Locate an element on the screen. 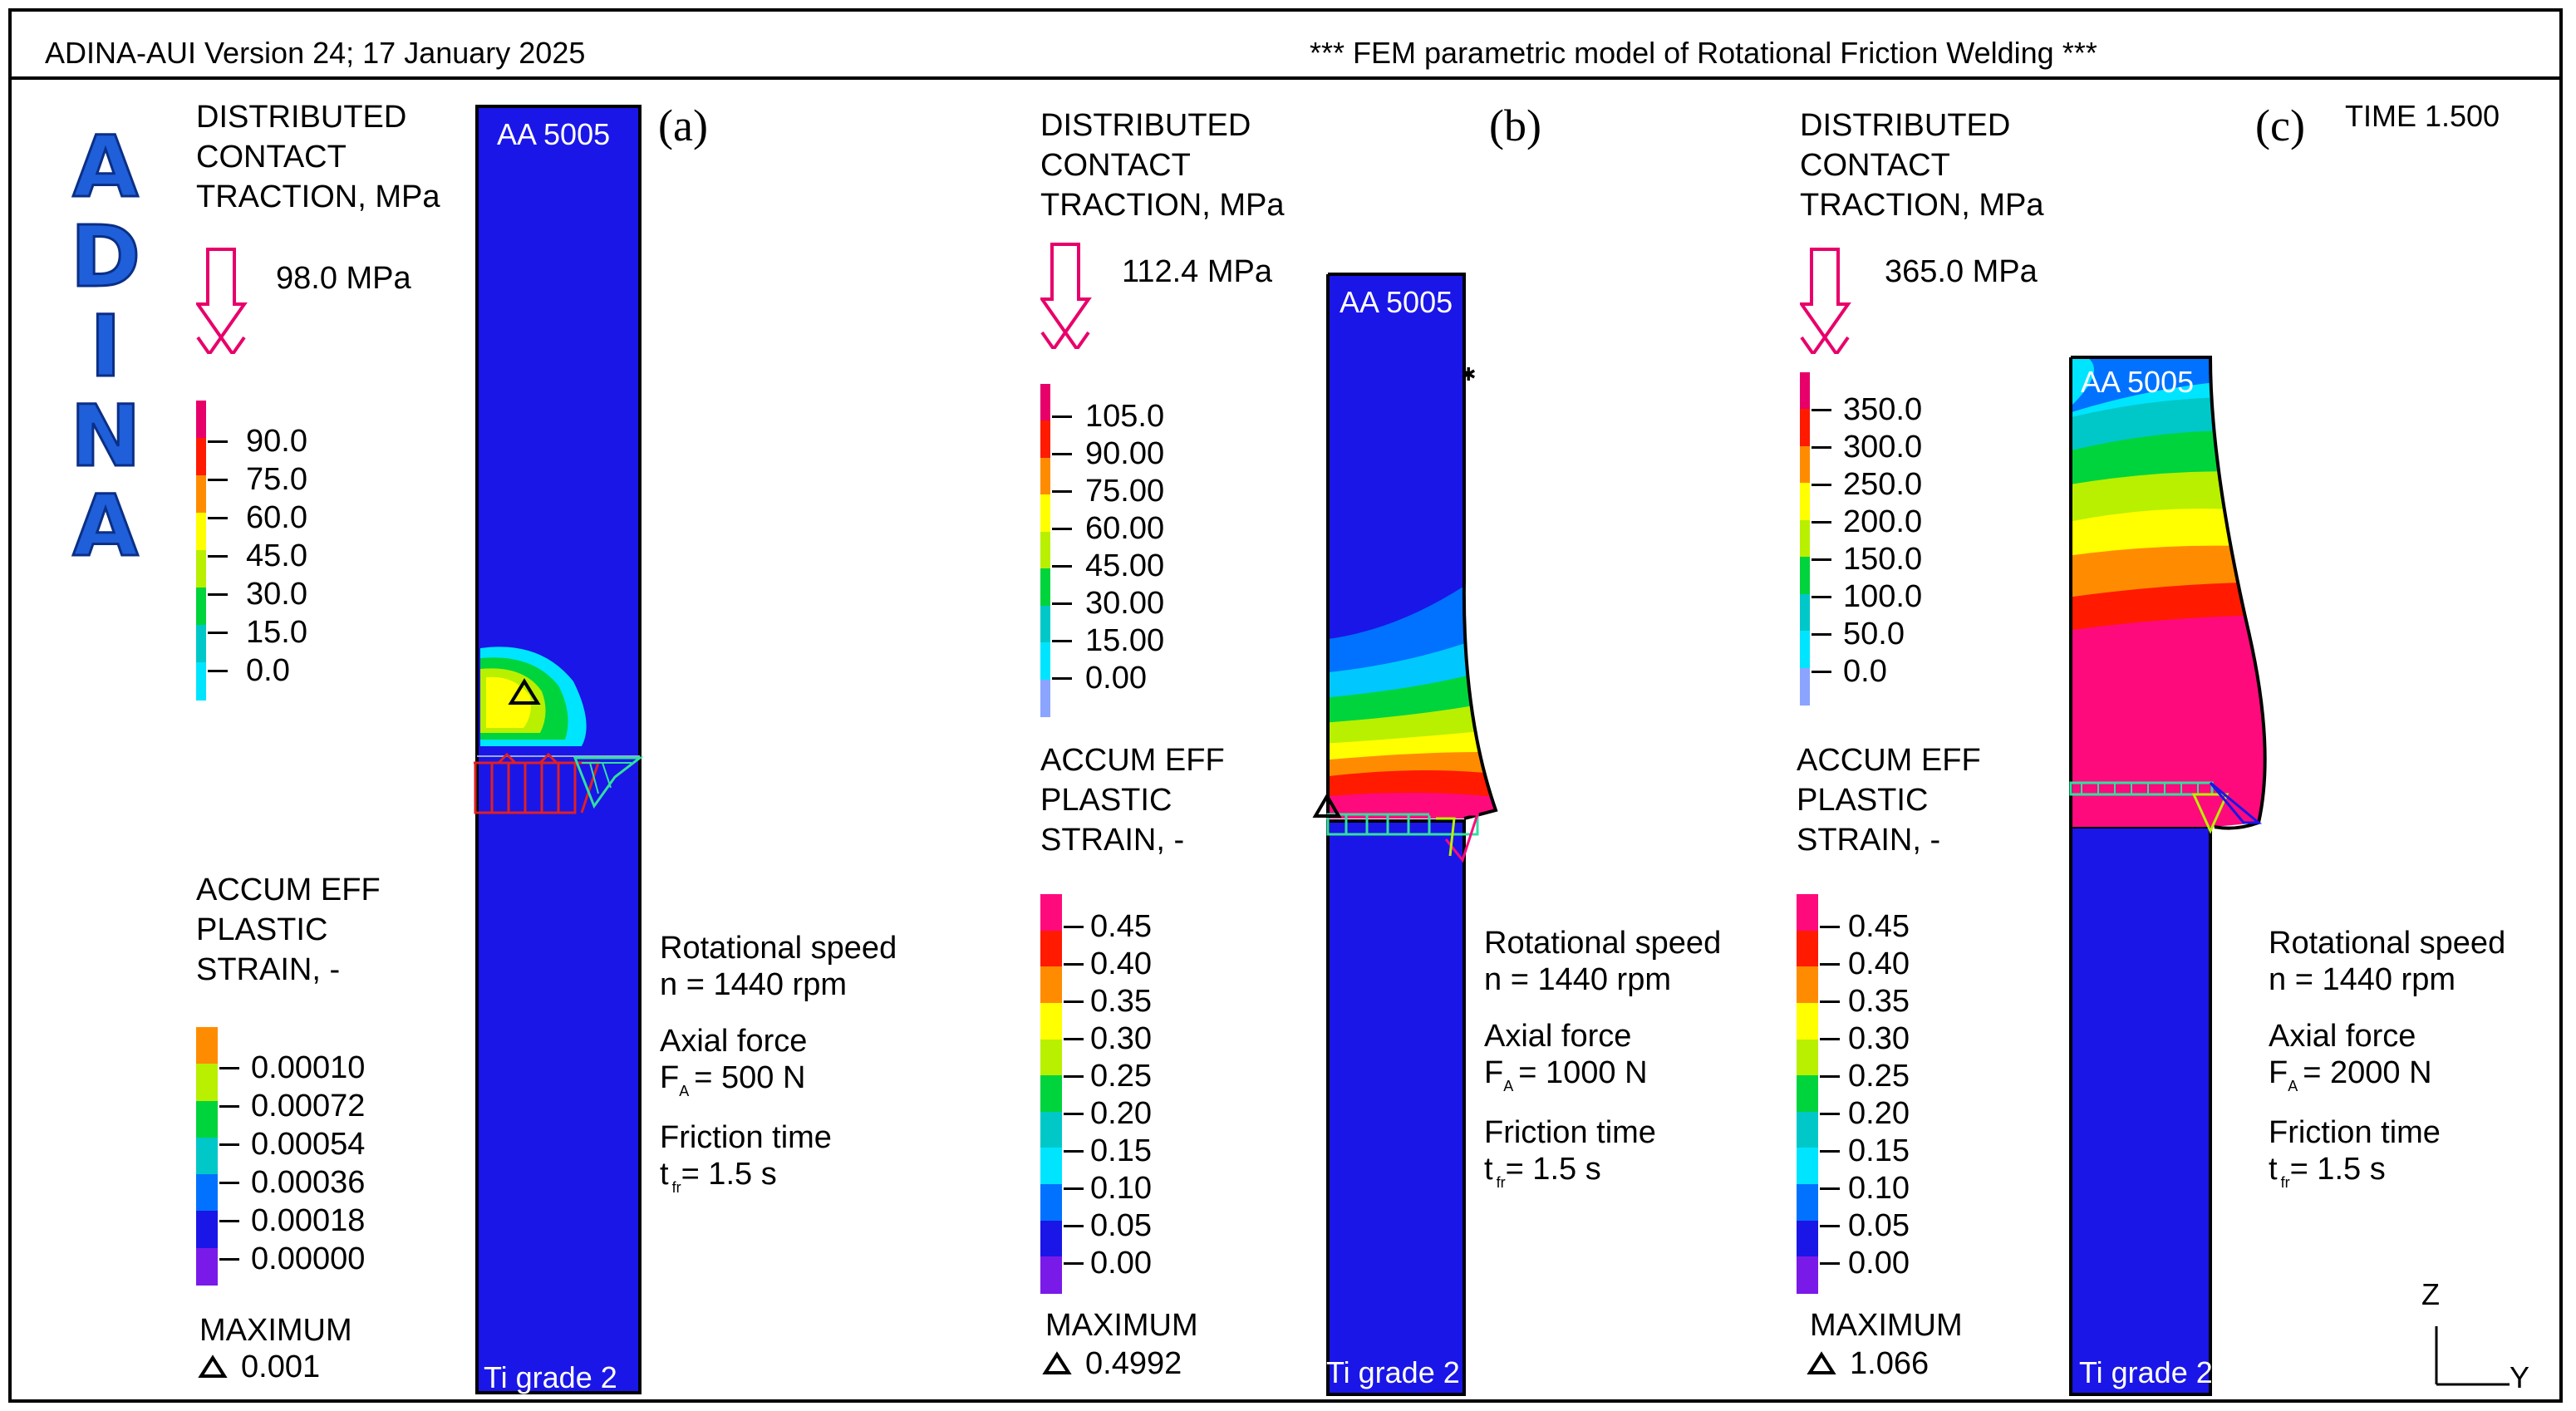 Image resolution: width=2576 pixels, height=1411 pixels. friction-time-row: t fr= 1.5 s is located at coordinates (1542, 1171).